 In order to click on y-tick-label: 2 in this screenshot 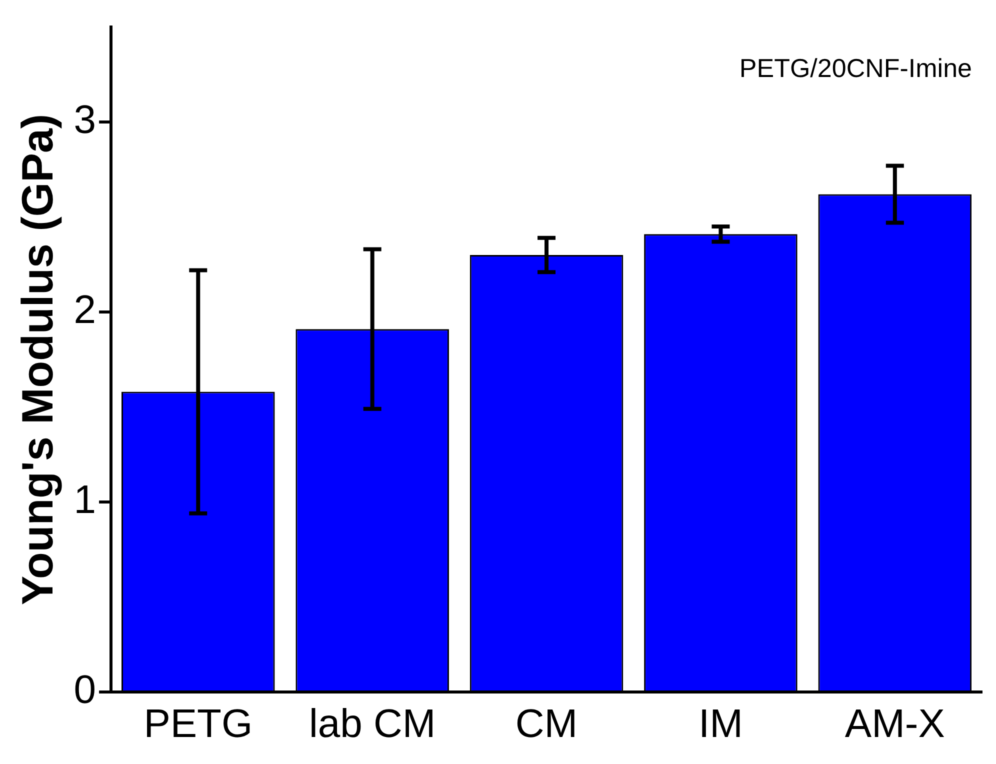, I will do `click(85, 310)`.